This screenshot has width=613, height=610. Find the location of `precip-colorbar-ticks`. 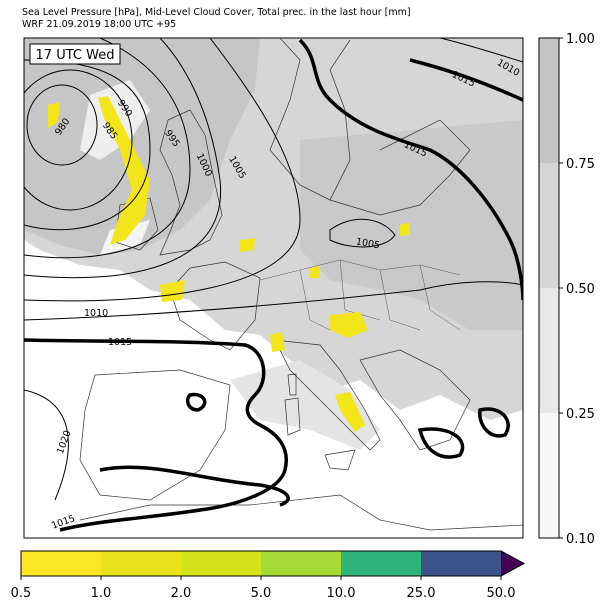

precip-colorbar-ticks is located at coordinates (261, 578).